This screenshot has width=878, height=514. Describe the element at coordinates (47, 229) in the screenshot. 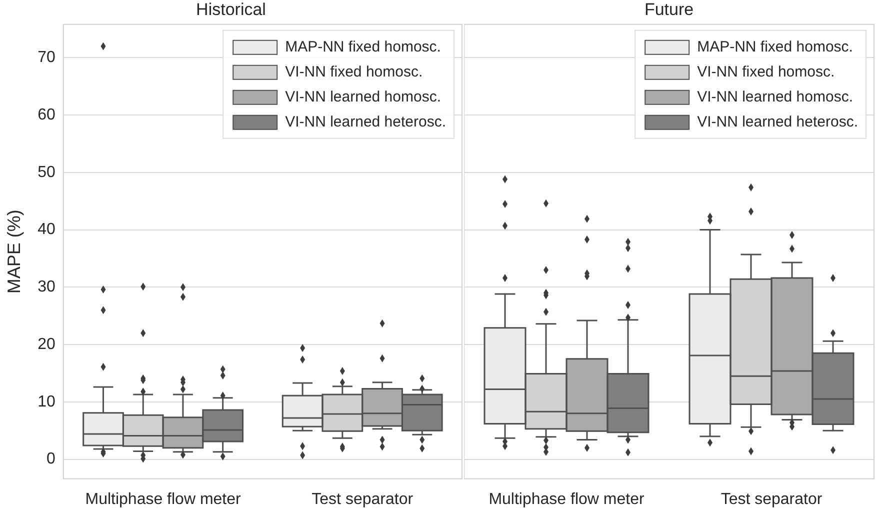

I see `y-tick-label: 40` at that location.